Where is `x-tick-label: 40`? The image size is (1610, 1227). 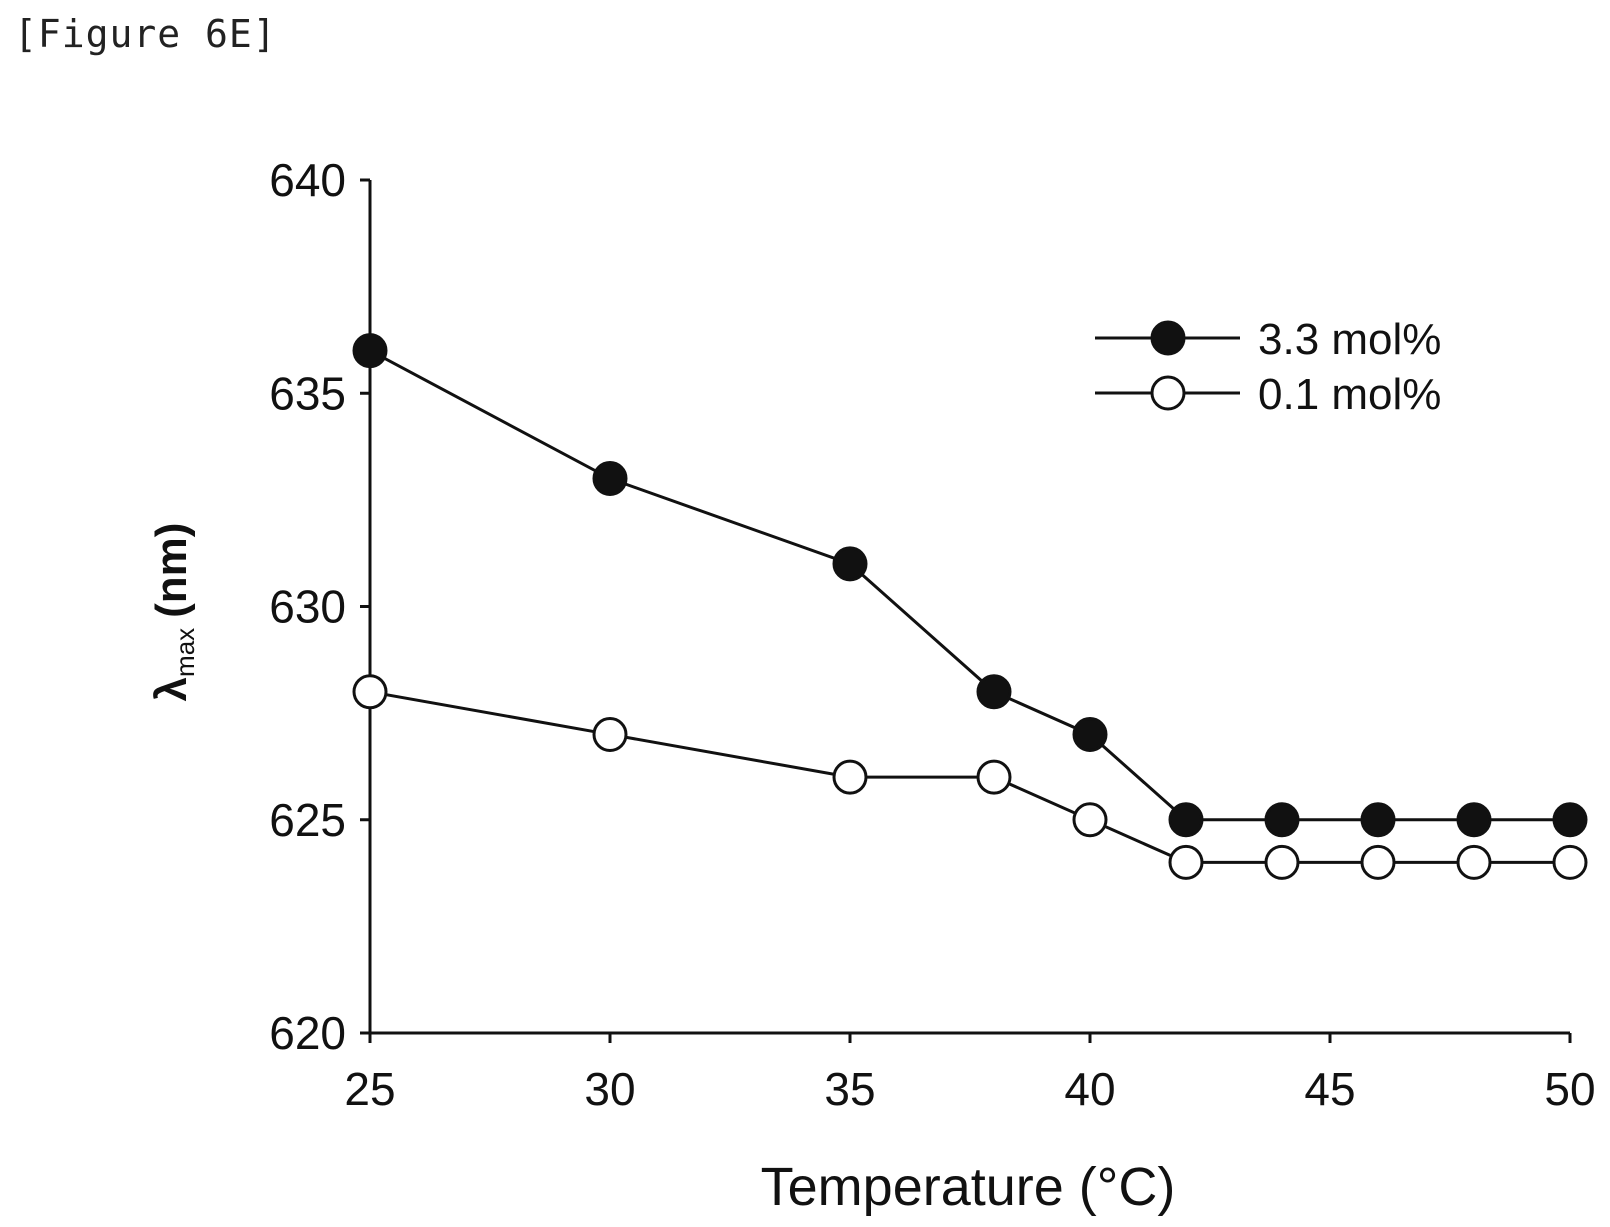
x-tick-label: 40 is located at coordinates (1089, 1089).